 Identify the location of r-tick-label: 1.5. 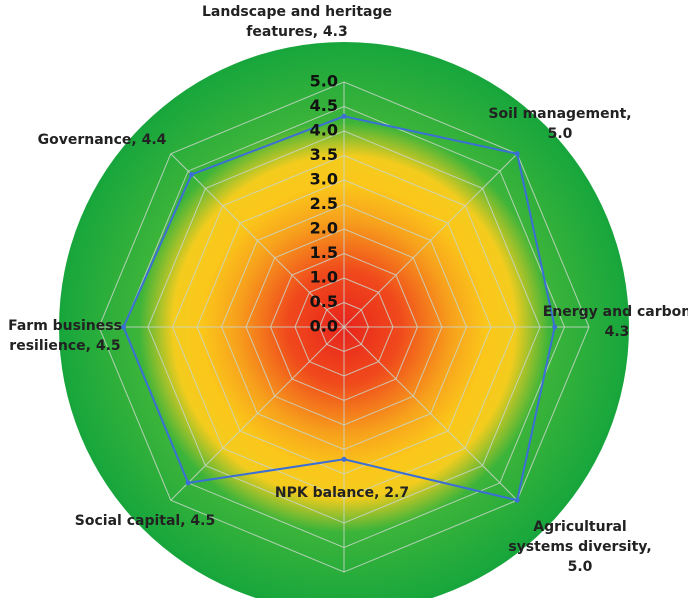
(324, 252).